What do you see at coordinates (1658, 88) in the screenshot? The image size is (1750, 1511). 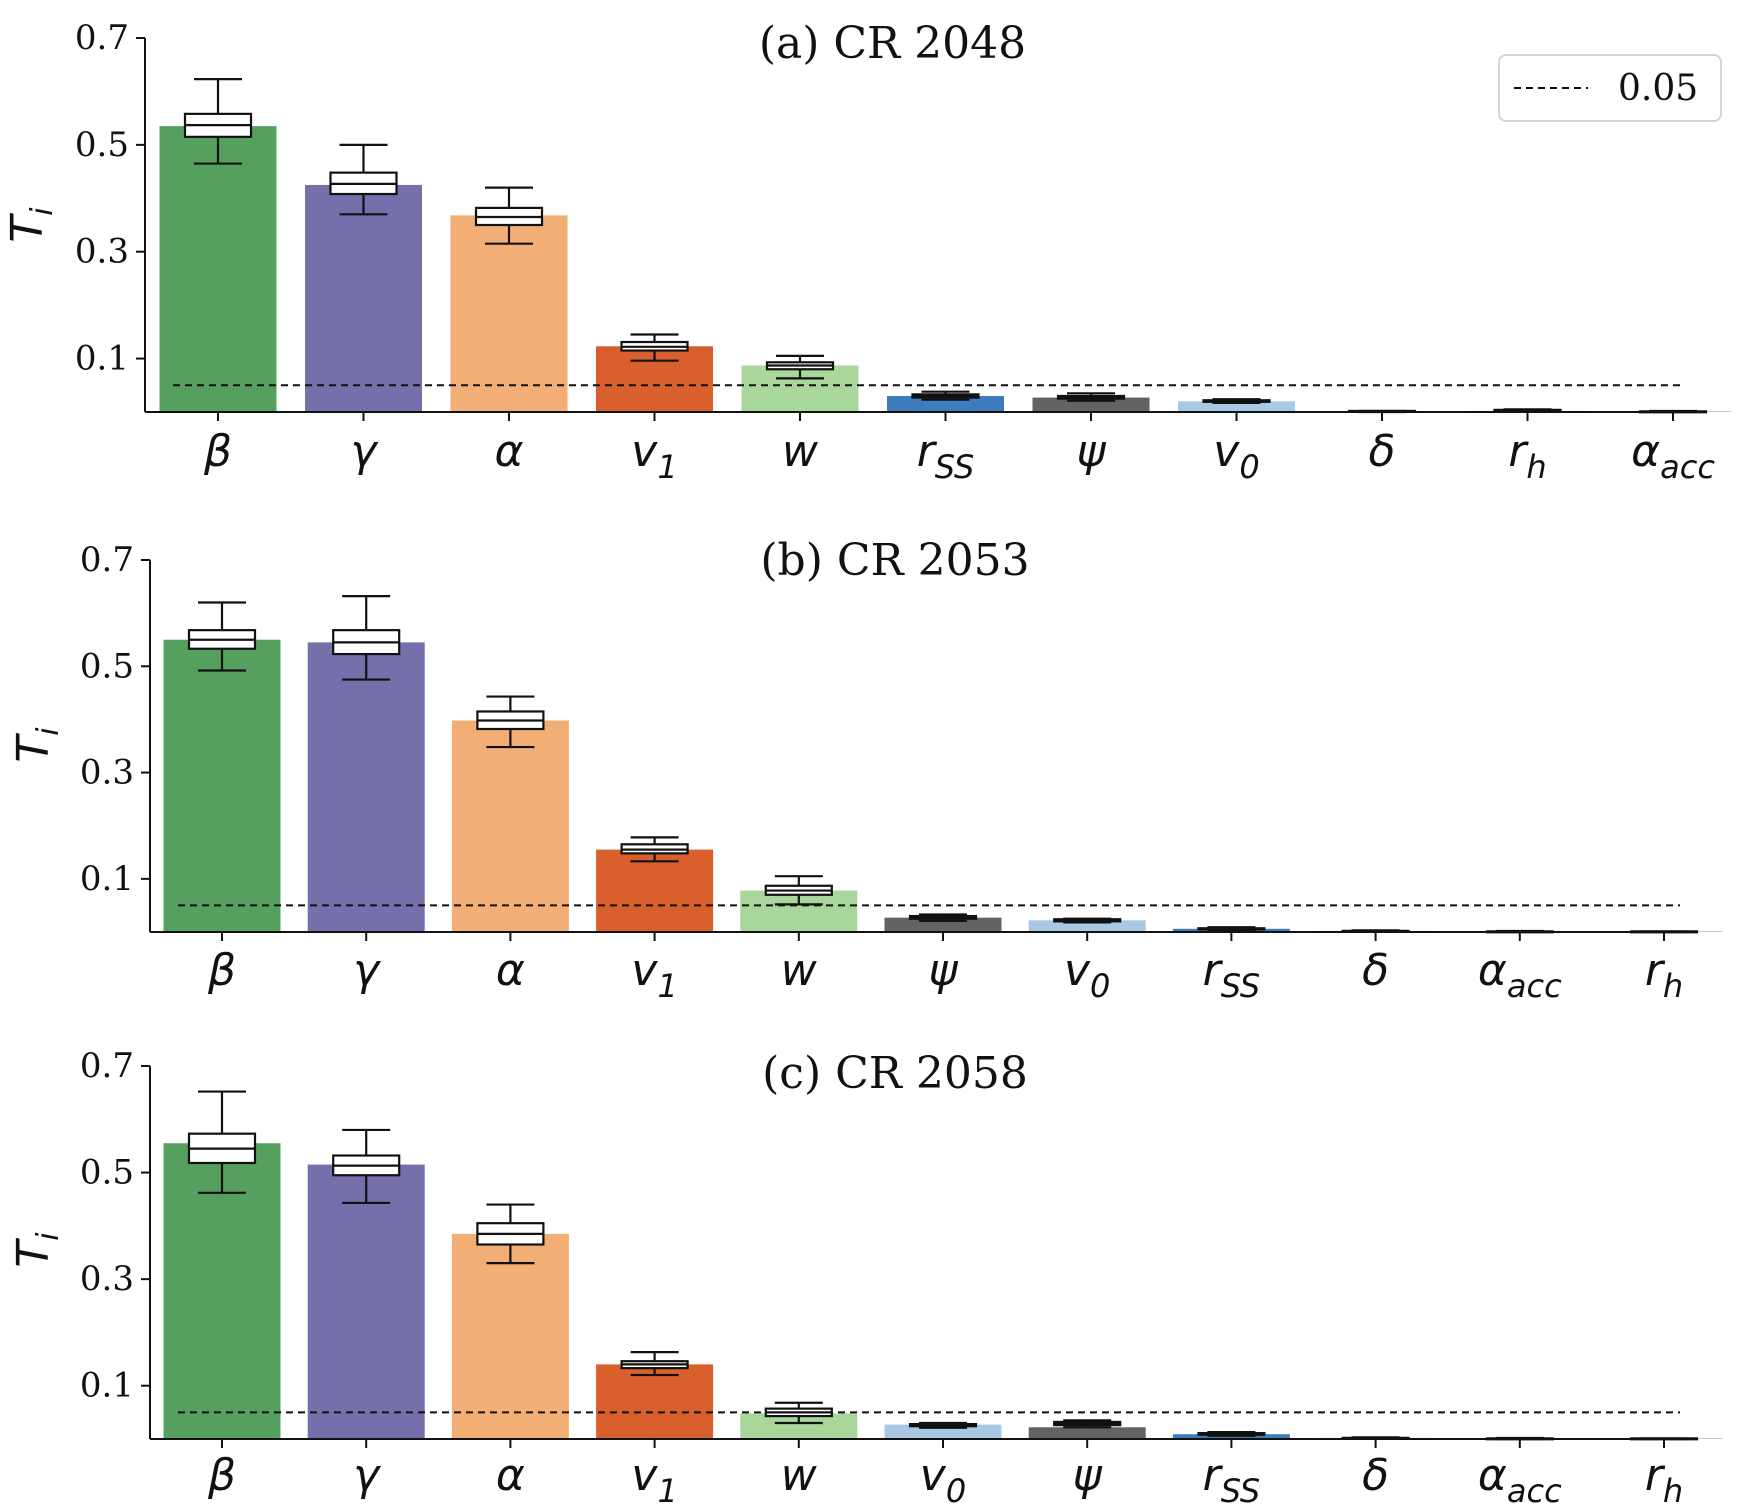 I see `legend-label: 0.05` at bounding box center [1658, 88].